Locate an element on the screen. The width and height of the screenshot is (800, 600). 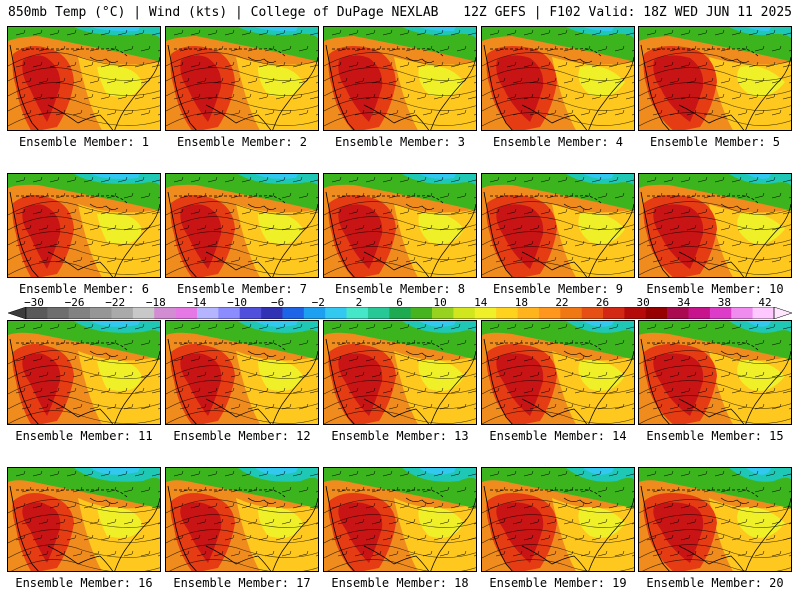
great-lakes-outline is located at coordinates (262, 500).